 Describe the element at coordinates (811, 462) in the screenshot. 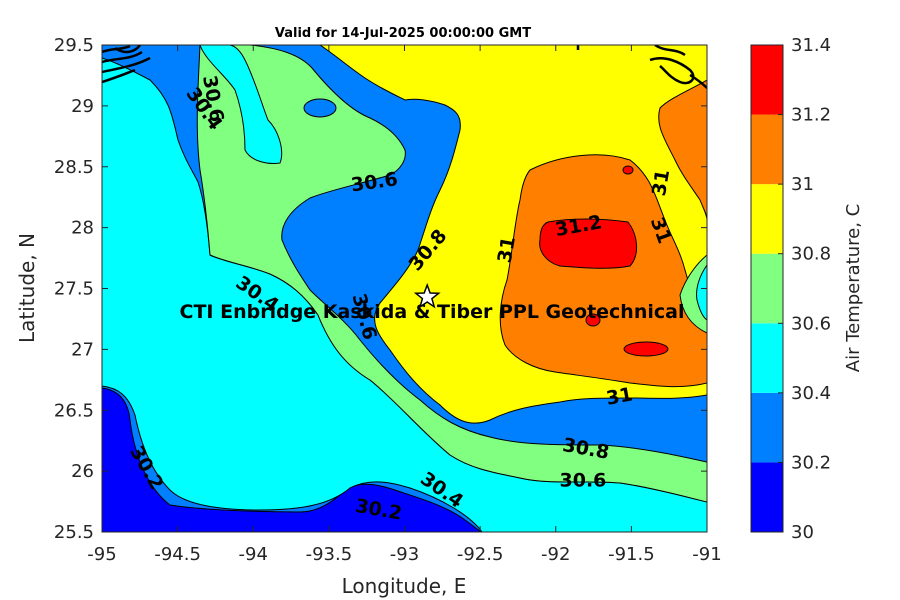

I see `colorbar-tick-label: 30.2` at that location.